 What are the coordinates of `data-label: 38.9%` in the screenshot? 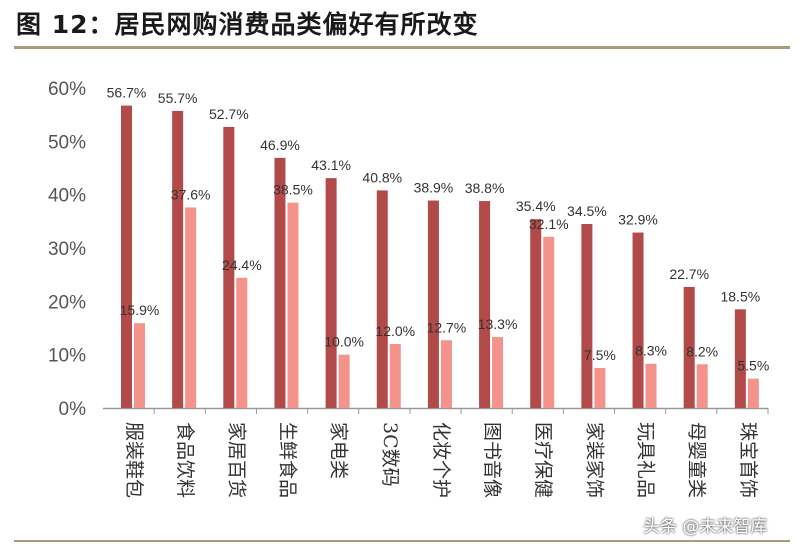 It's located at (434, 188).